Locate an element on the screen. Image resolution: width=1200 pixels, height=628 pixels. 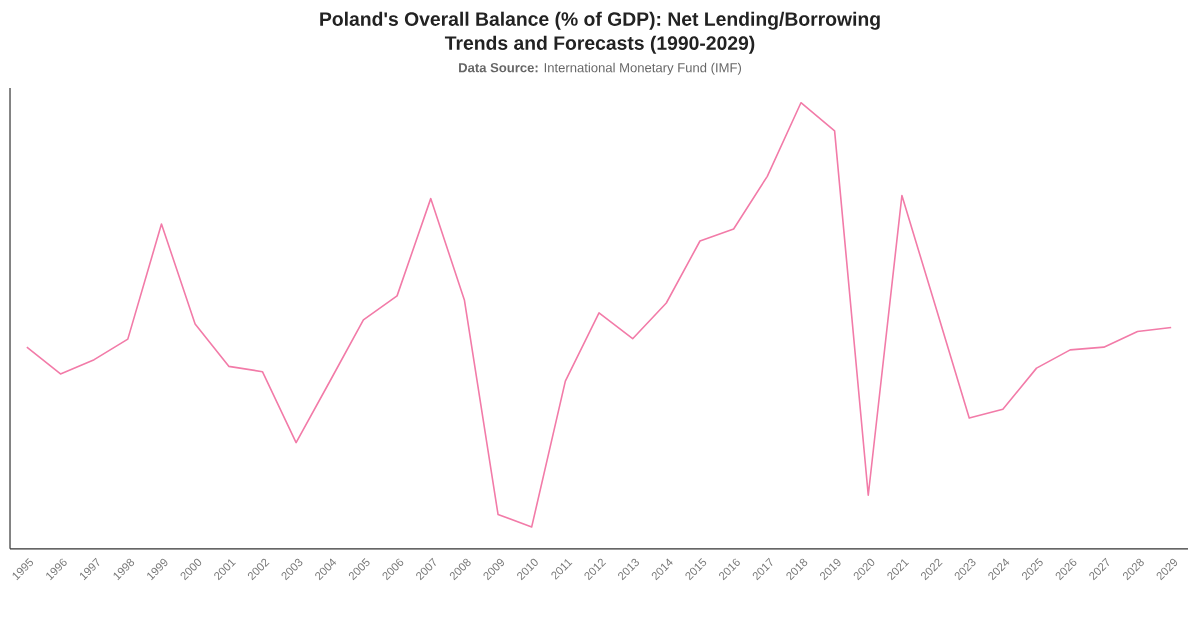
chart-title: Poland's Overall Balance (% of GDP): Net Lending/Borrowing Trends and Forecasts (1990-2029) is located at coordinates (600, 32).